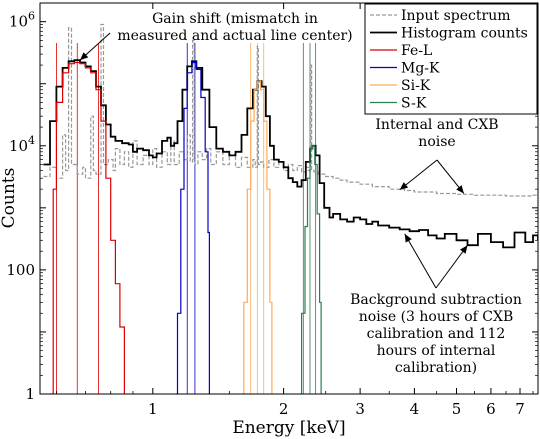  What do you see at coordinates (284, 409) in the screenshot?
I see `x-tick-label: 2` at bounding box center [284, 409].